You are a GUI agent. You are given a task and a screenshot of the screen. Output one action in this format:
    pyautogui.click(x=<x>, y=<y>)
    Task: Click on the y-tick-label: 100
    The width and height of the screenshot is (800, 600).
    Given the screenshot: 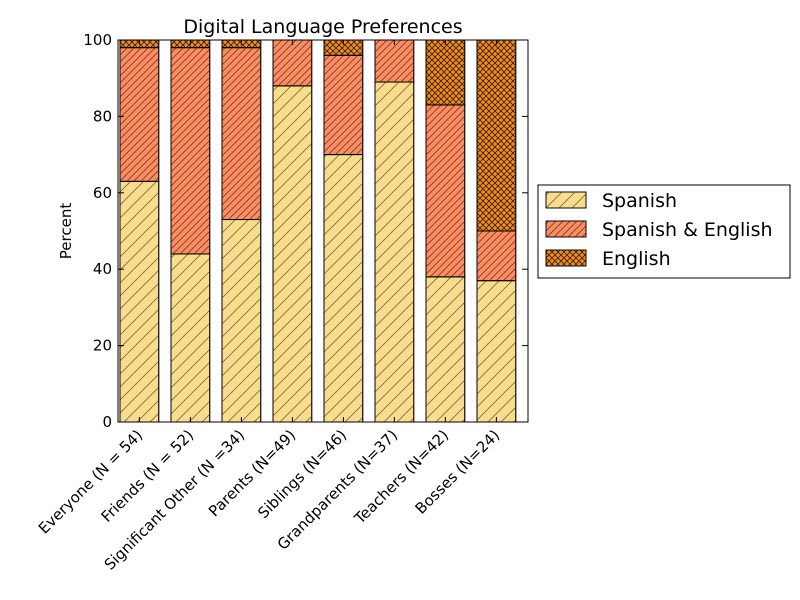 What is the action you would take?
    pyautogui.click(x=97, y=40)
    